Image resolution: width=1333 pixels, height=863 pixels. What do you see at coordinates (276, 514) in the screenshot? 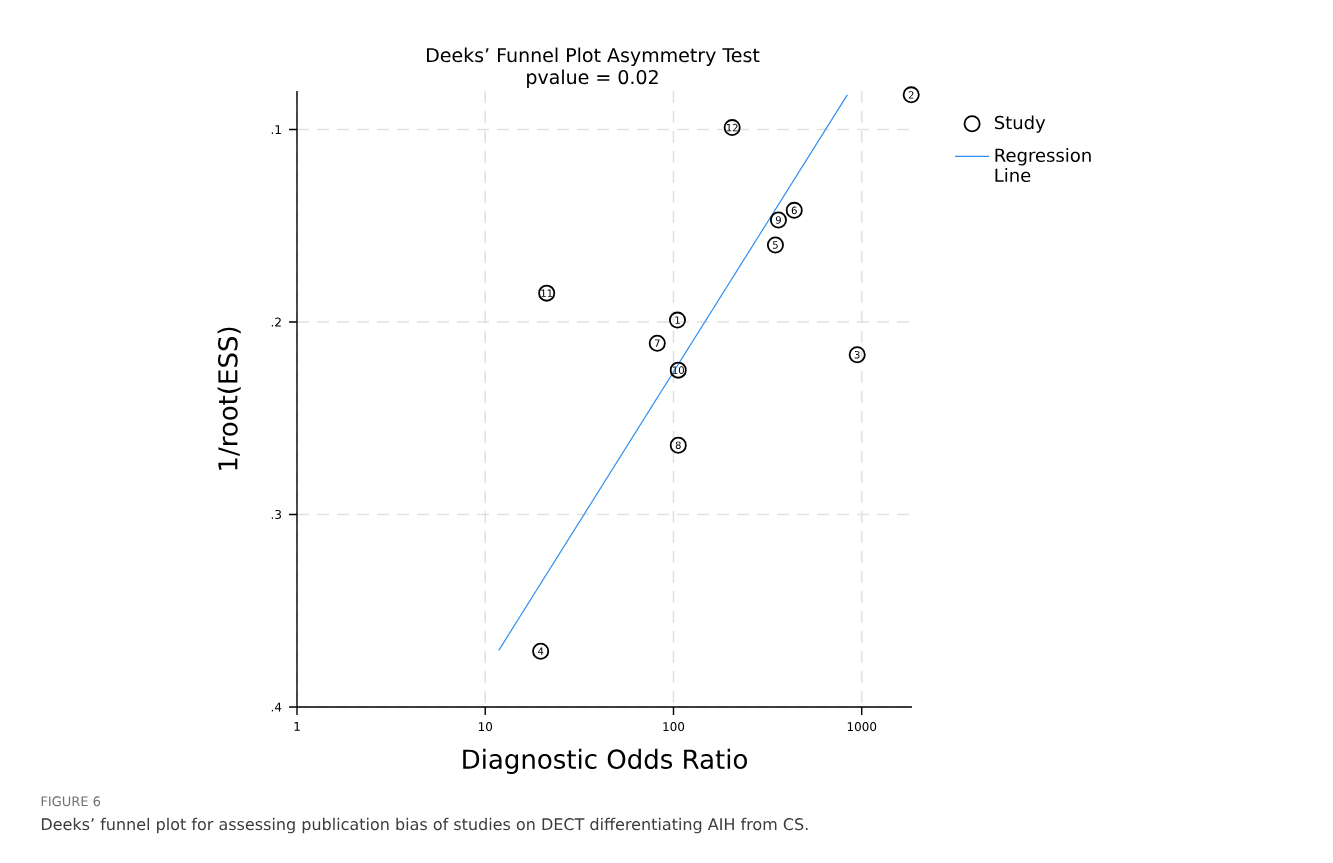
I see `y-tick-label: .3` at bounding box center [276, 514].